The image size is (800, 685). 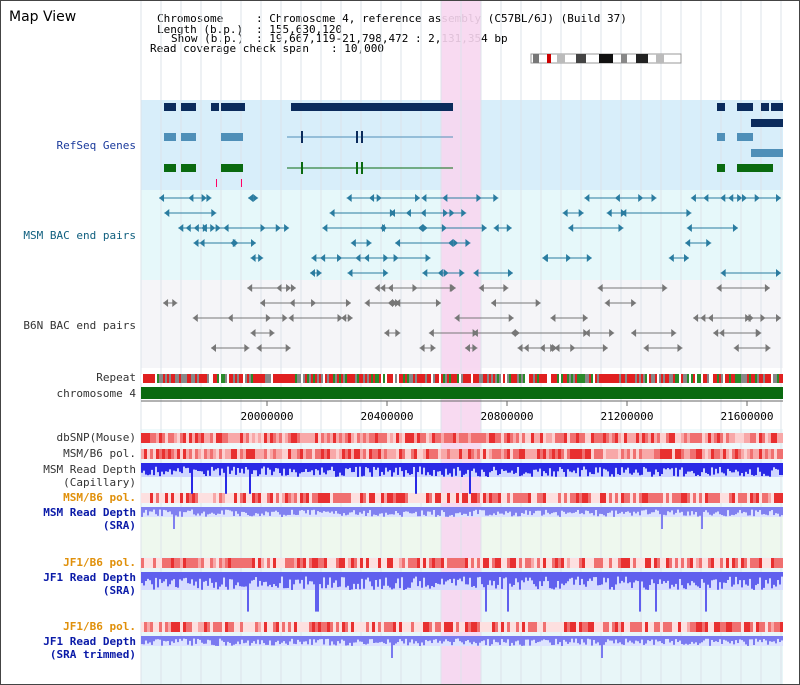 I want to click on axis-tick-label: 20400000, so click(x=387, y=416).